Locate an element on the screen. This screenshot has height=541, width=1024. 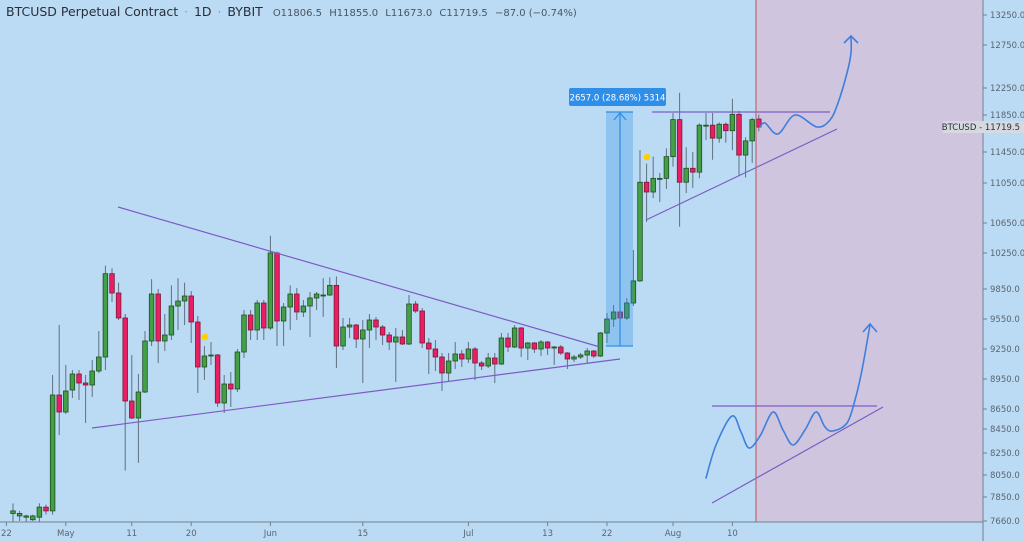
example-support-line is located at coordinates (797, 455).